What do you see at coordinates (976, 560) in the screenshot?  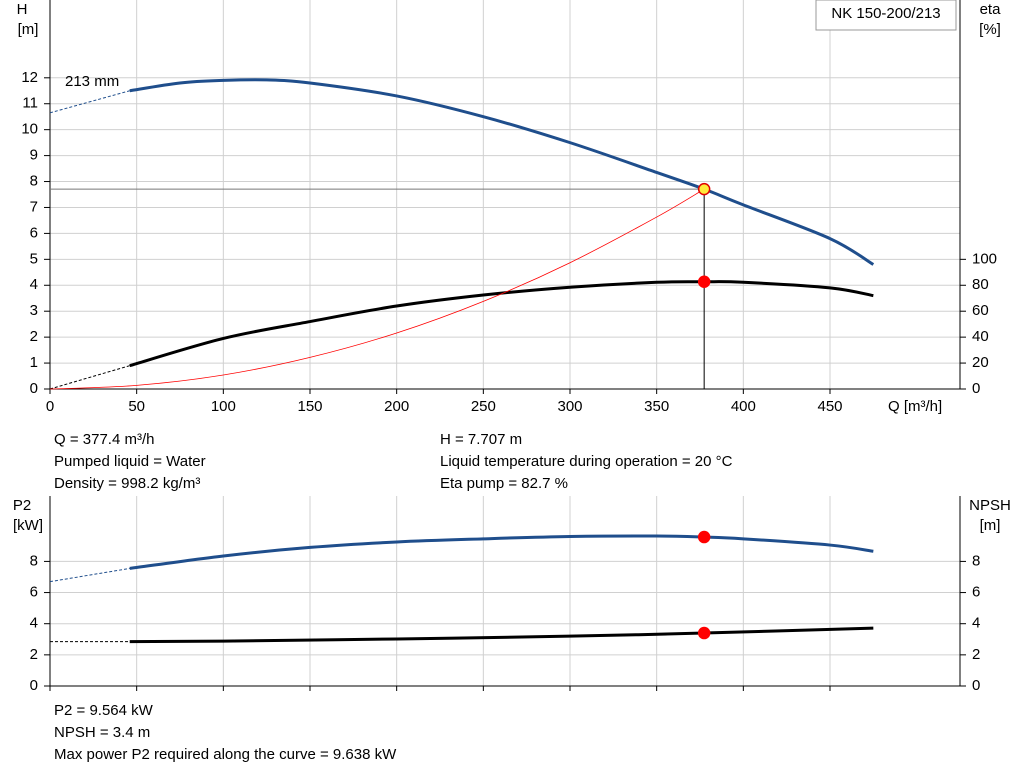 I see `y2-tick-label: 8` at bounding box center [976, 560].